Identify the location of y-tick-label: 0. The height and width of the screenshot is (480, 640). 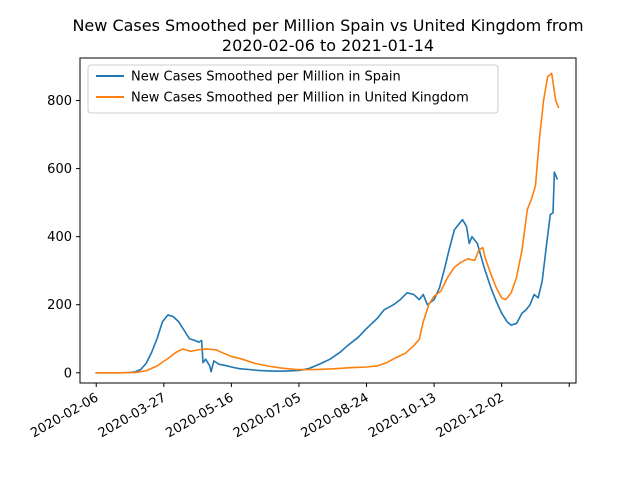
(68, 373).